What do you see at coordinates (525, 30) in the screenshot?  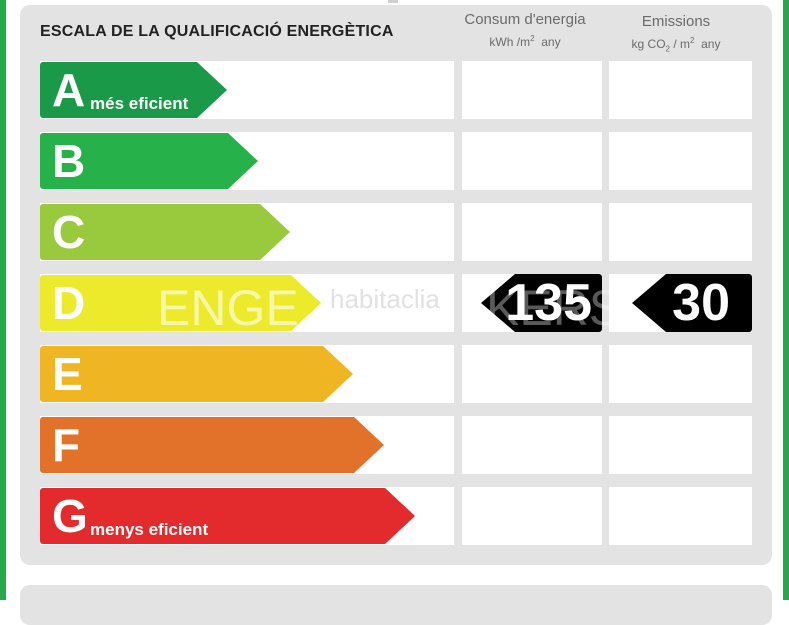 I see `consumption-column-header: Consum d'energia kWh /m2 any` at bounding box center [525, 30].